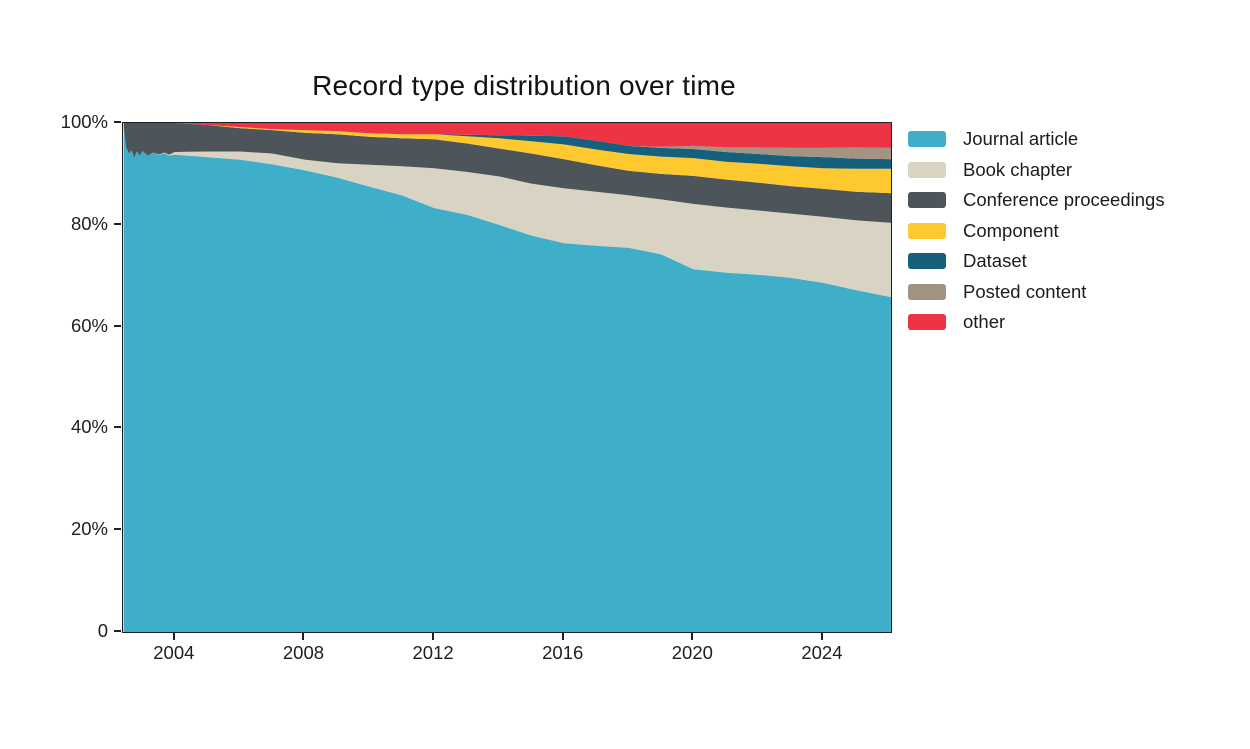 This screenshot has height=749, width=1250. What do you see at coordinates (1064, 199) in the screenshot?
I see `legend-label: Conference proceedings` at bounding box center [1064, 199].